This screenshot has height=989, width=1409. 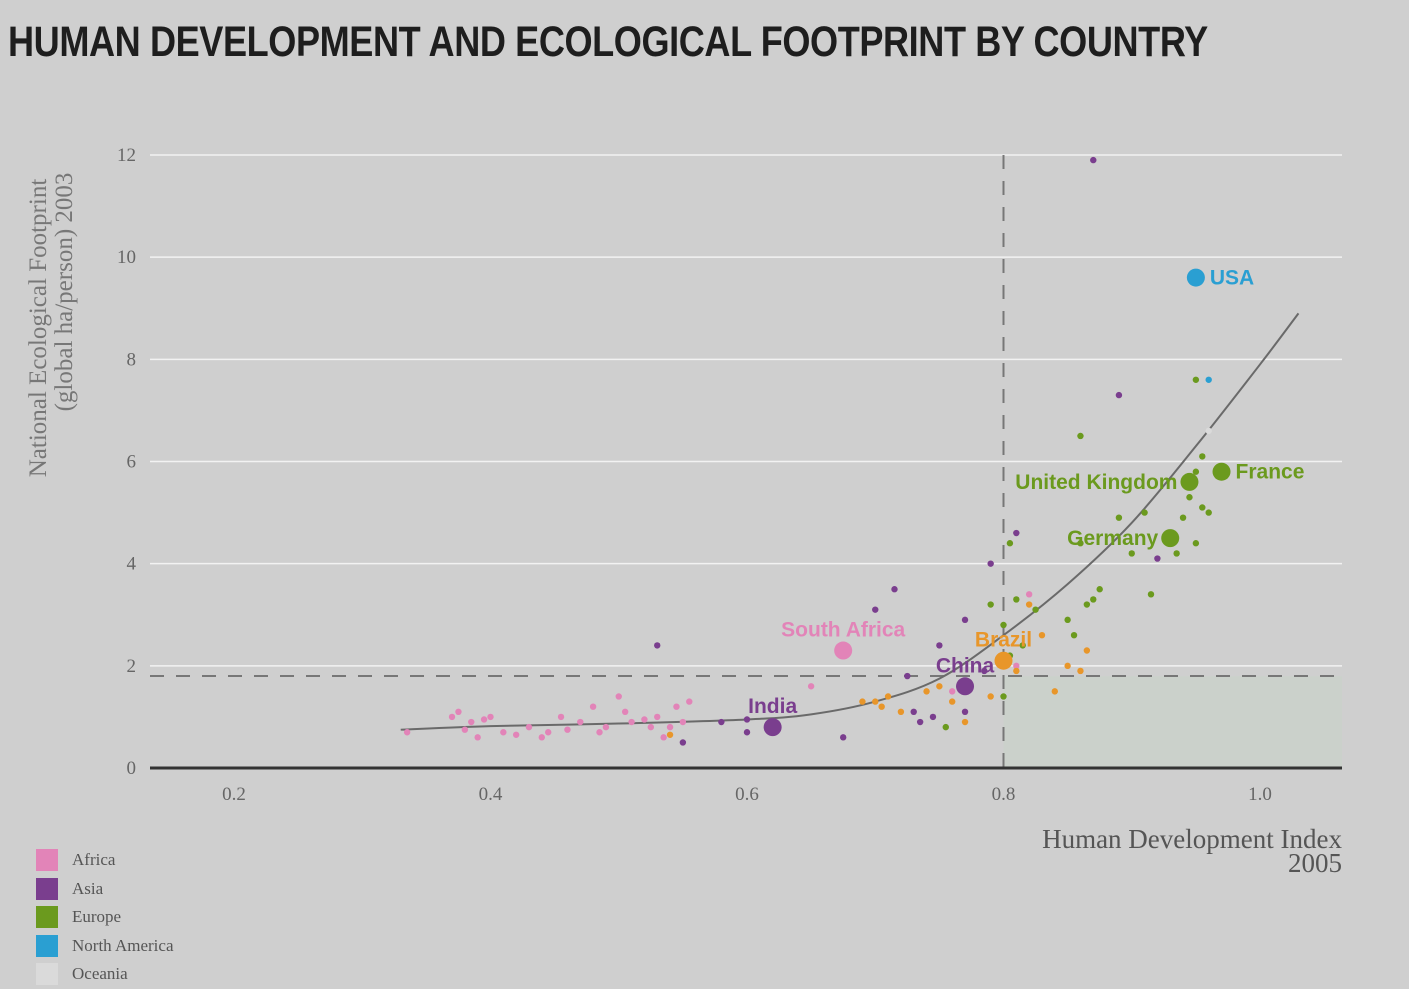 I want to click on x-tick-label: 0.2, so click(x=234, y=794).